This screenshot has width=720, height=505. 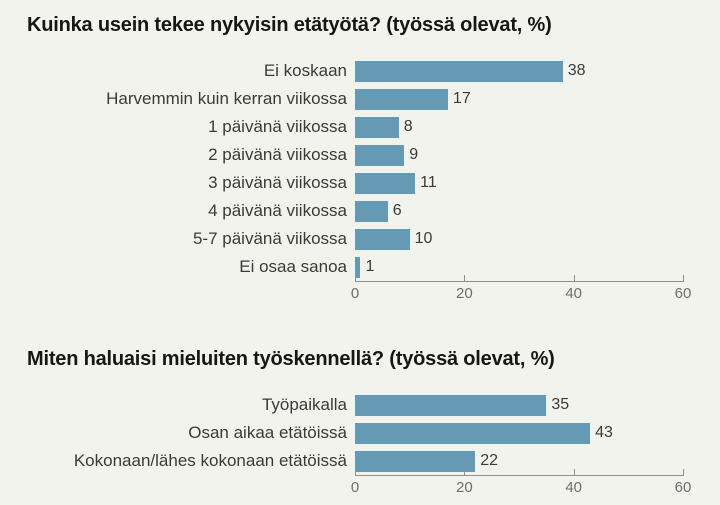 I want to click on bar-plot-area: 38, so click(x=525, y=71).